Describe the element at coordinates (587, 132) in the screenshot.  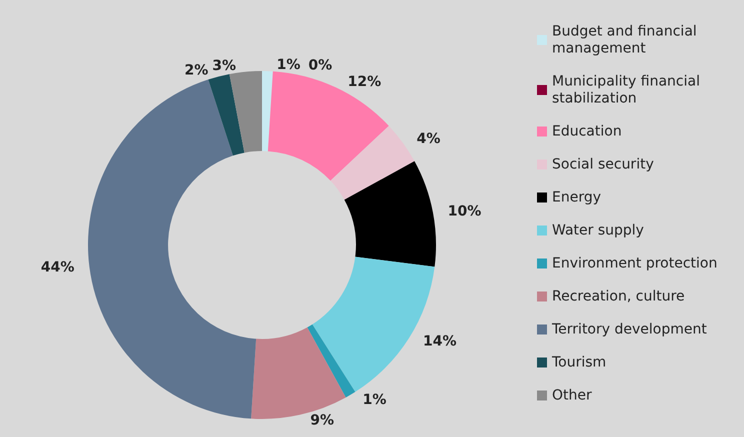
I see `legend-label: Education` at that location.